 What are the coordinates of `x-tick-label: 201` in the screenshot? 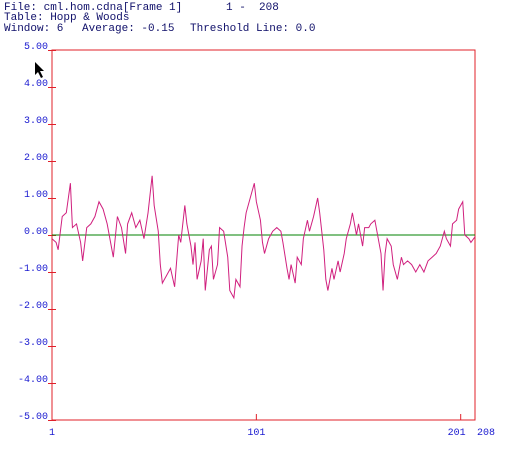 It's located at (457, 433).